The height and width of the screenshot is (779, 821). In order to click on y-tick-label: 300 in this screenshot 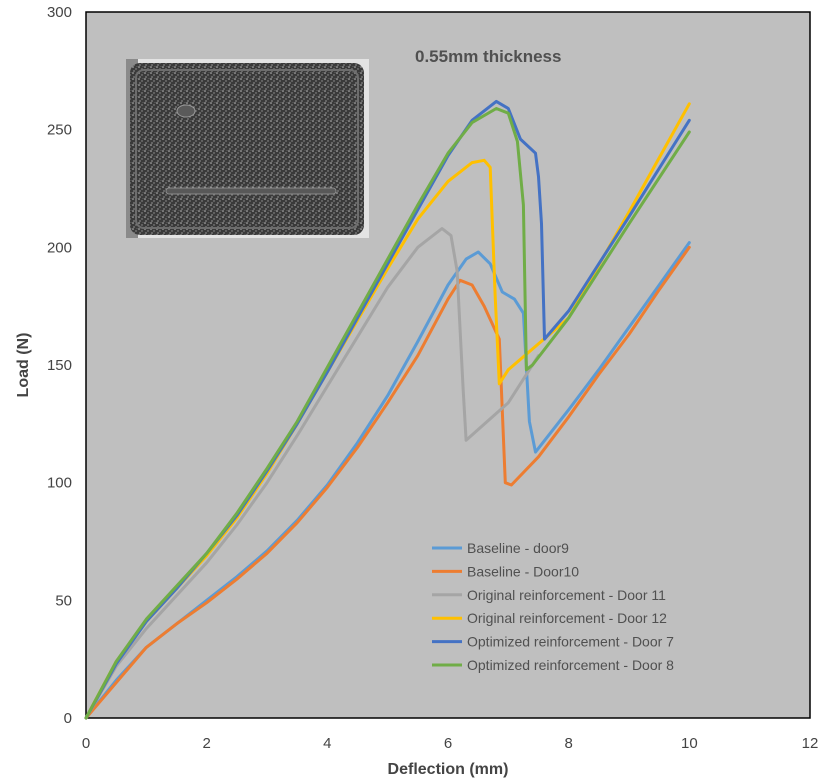, I will do `click(59, 12)`.